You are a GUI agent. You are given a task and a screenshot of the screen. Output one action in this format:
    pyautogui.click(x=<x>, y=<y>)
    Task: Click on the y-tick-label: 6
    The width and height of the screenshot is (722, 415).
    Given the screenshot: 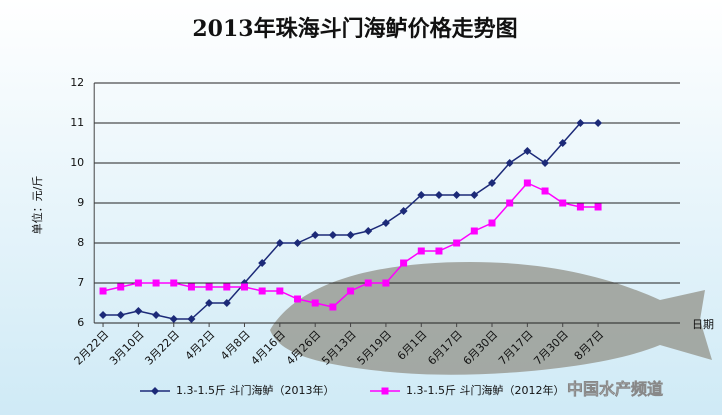 What is the action you would take?
    pyautogui.click(x=80, y=322)
    